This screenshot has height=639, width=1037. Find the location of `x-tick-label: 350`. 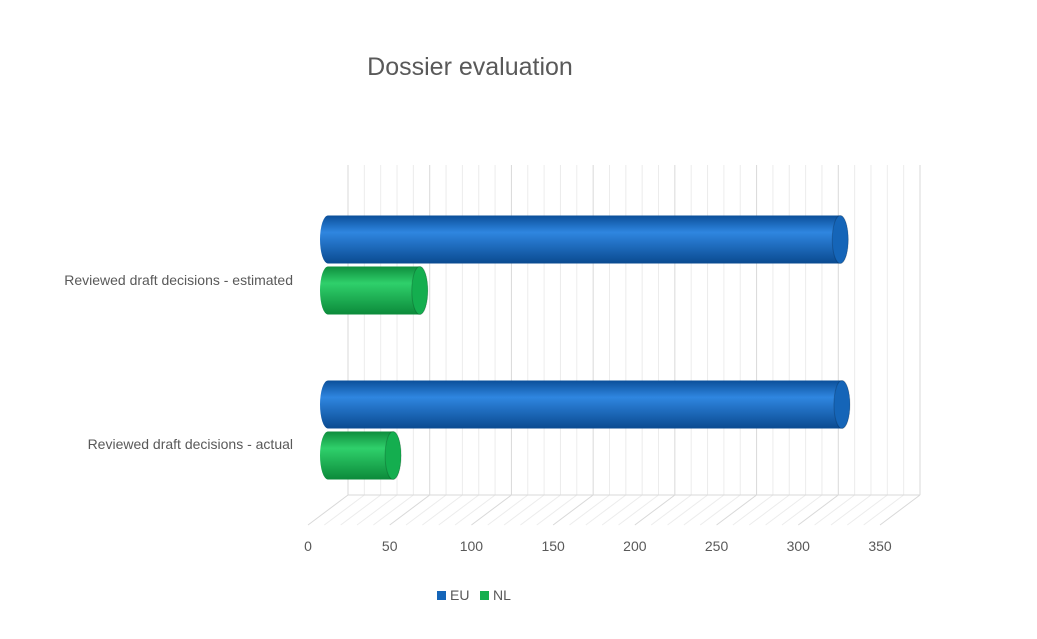

x-tick-label: 350 is located at coordinates (880, 546).